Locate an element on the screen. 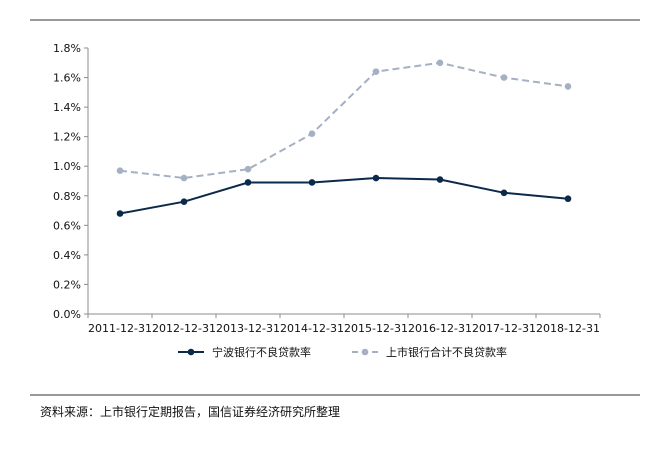 The width and height of the screenshot is (666, 451). x-tick-label: 2014-12-31 is located at coordinates (312, 328).